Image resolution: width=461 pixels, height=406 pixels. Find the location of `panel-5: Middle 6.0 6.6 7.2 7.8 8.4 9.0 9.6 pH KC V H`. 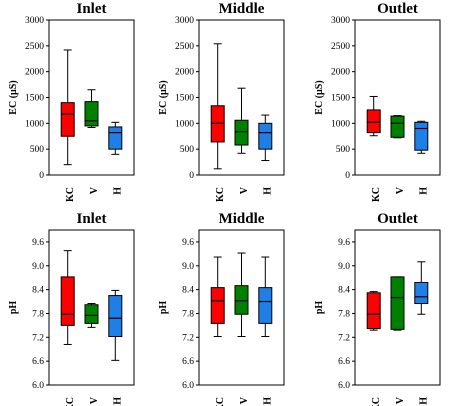

panel-5: Middle 6.0 6.6 7.2 7.8 8.4 9.0 9.6 pH KC V H is located at coordinates (221, 308).